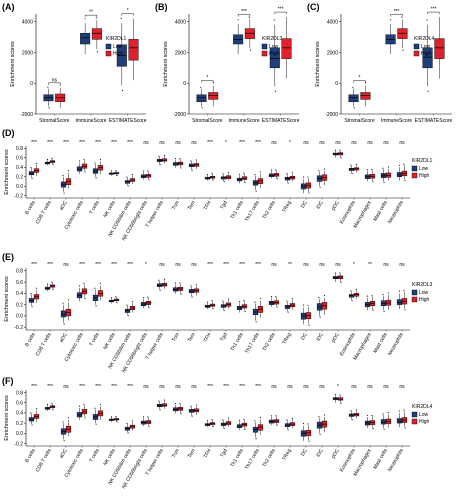  I want to click on legend-title: KIR2DL3, so click(272, 39).